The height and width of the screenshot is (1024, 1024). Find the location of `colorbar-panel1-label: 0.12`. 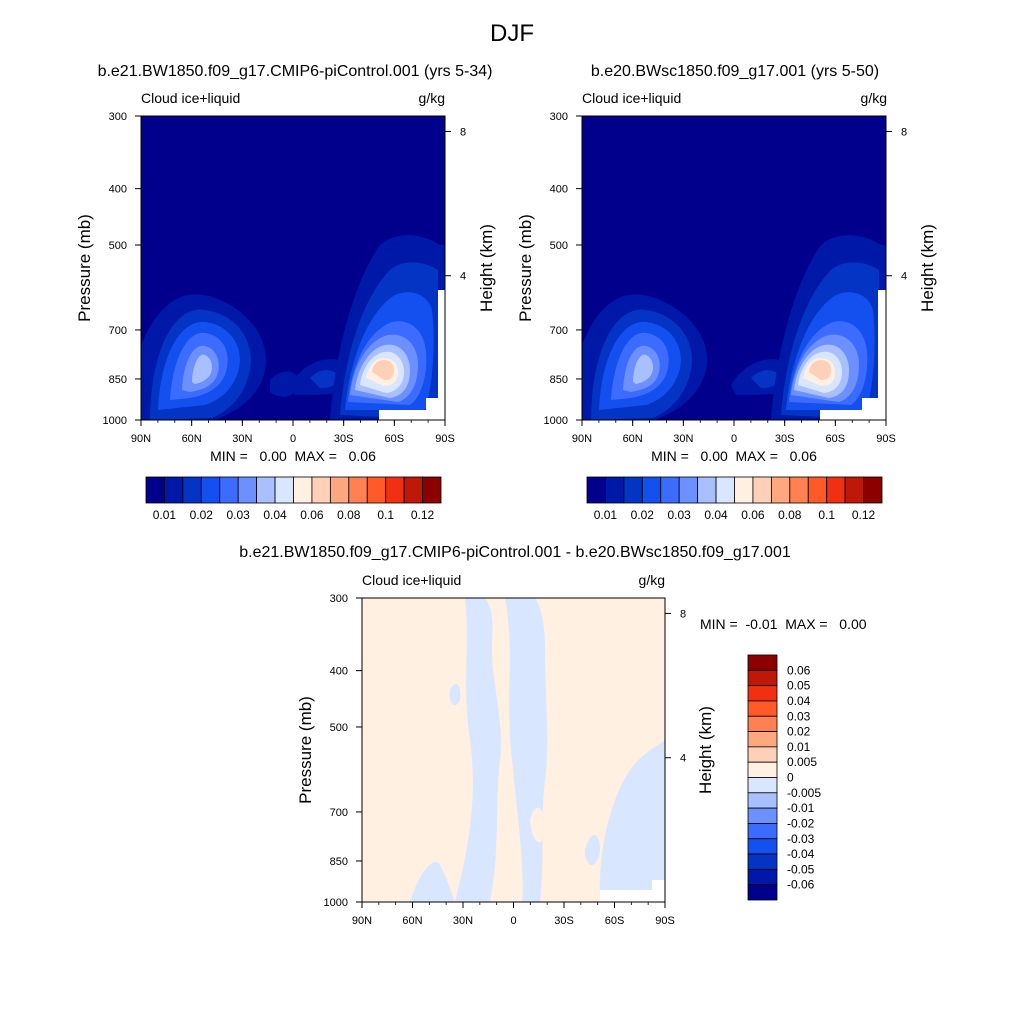

colorbar-panel1-label: 0.12 is located at coordinates (423, 515).